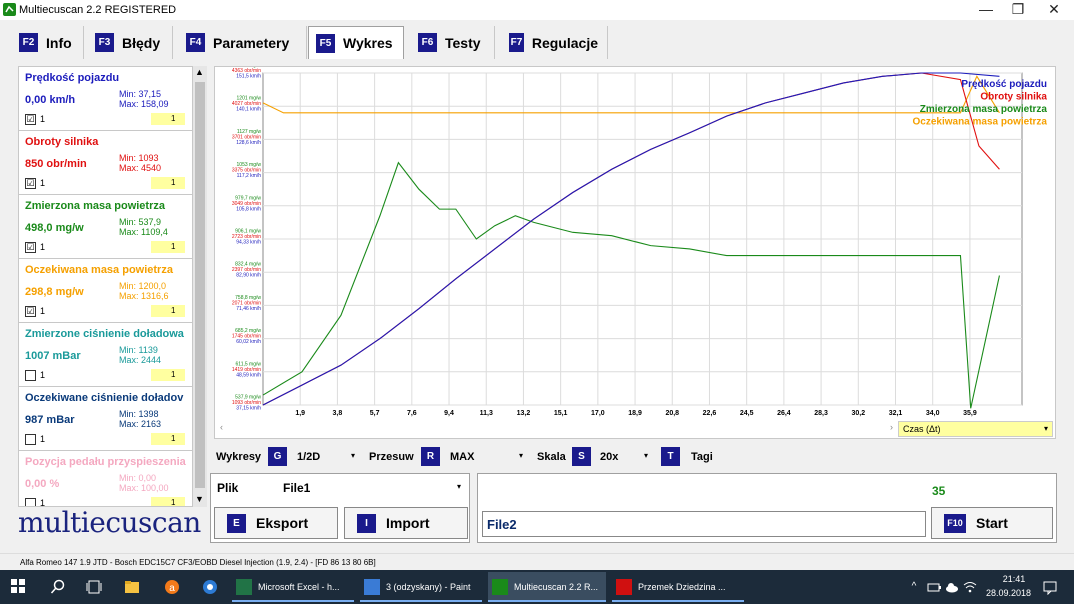 This screenshot has width=1074, height=604. I want to click on parameter-max: Max: 2444, so click(140, 360).